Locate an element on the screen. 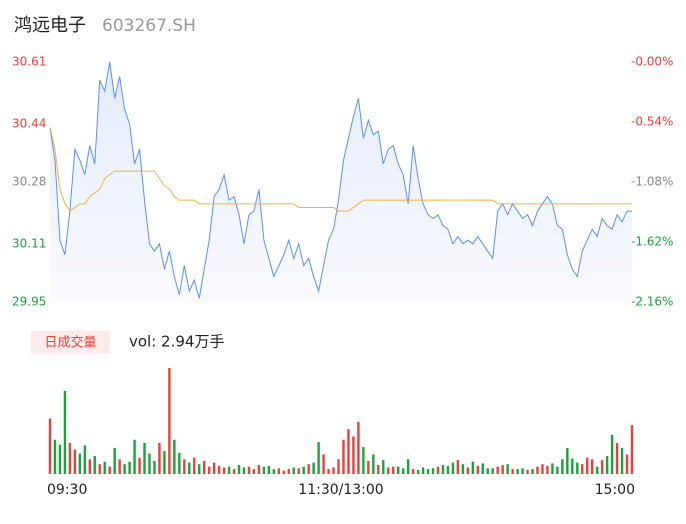 The width and height of the screenshot is (686, 524). y2-tick-label: -1.08% is located at coordinates (652, 182).